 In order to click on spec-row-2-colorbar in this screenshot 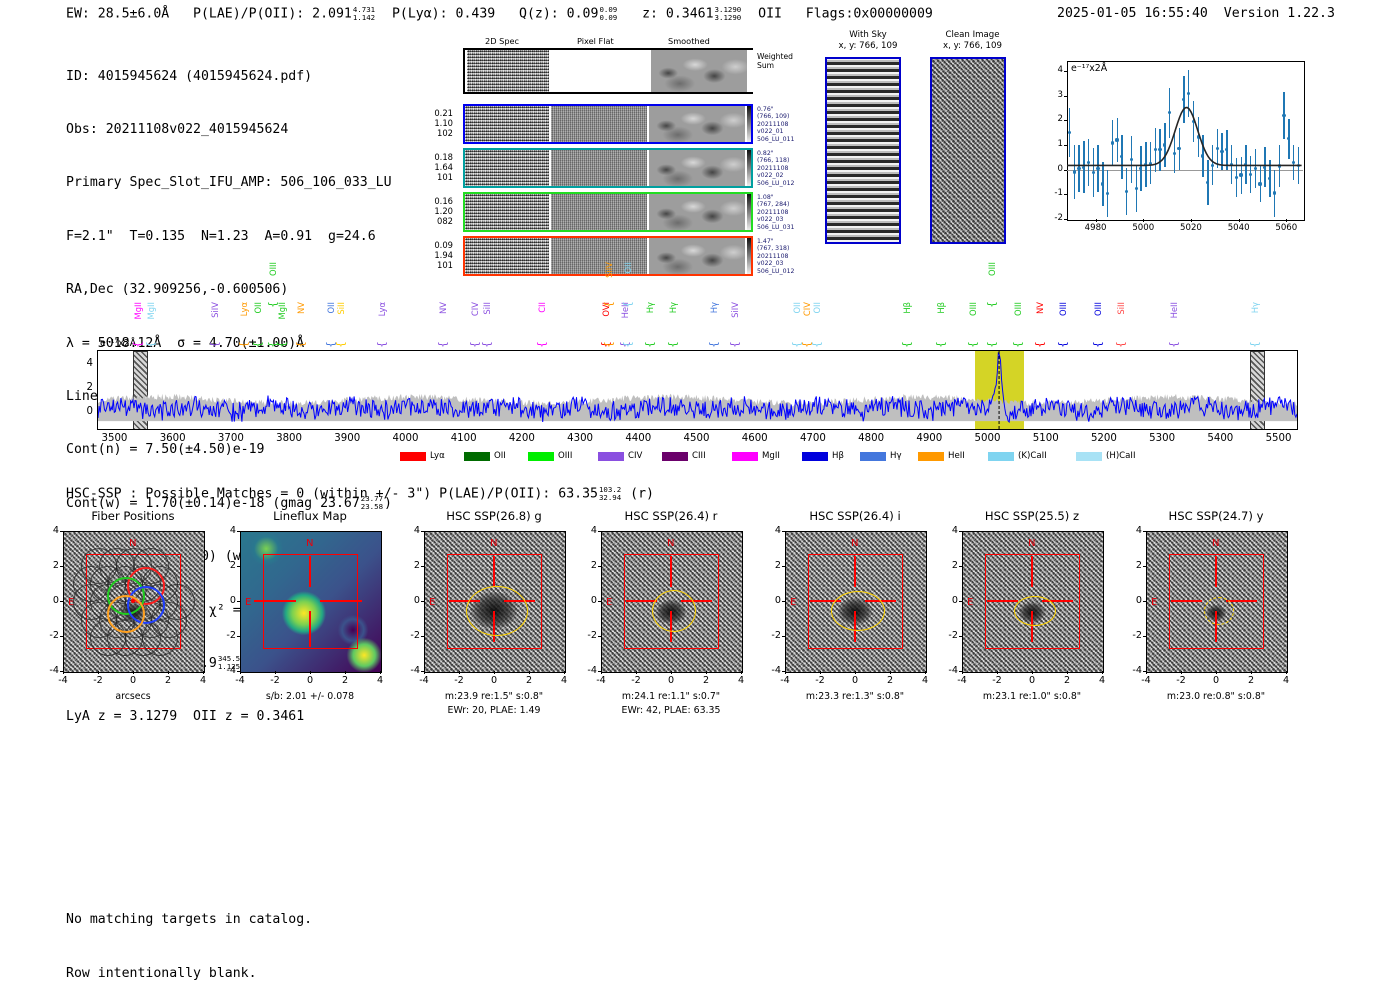, I will do `click(749, 212)`.